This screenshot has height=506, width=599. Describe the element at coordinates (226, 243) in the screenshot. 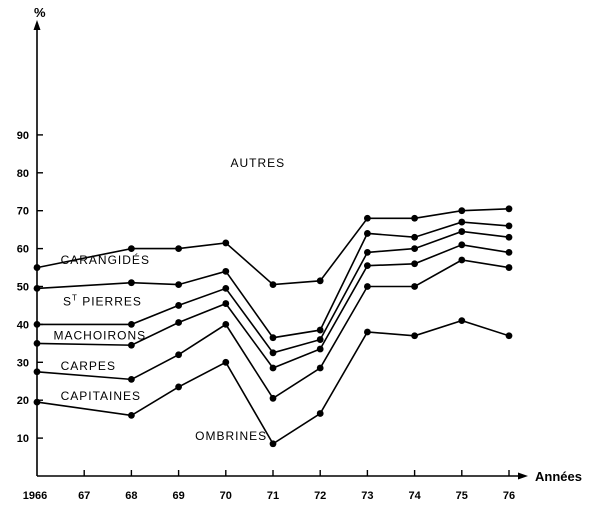

I see `data-point-carangid-s-1970` at that location.